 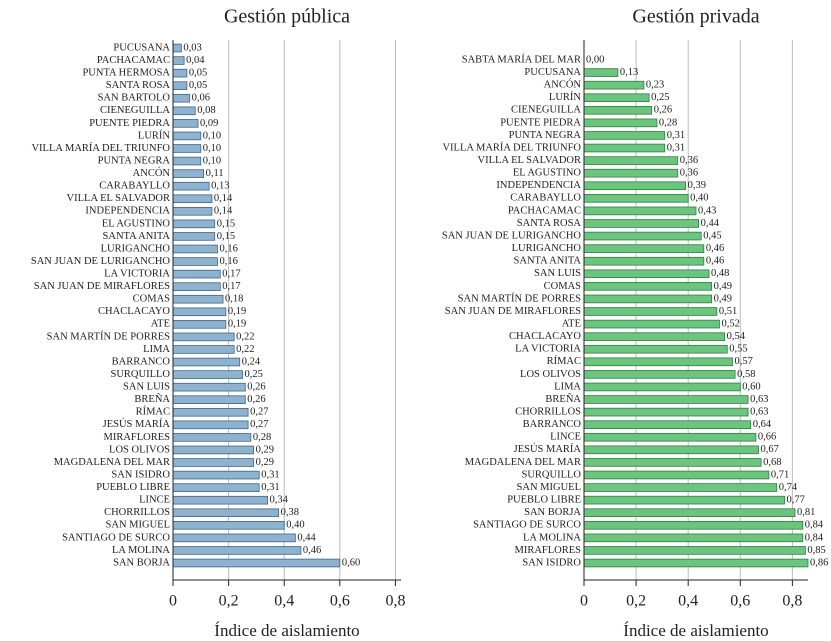 What do you see at coordinates (192, 47) in the screenshot?
I see `value-label: 0,03` at bounding box center [192, 47].